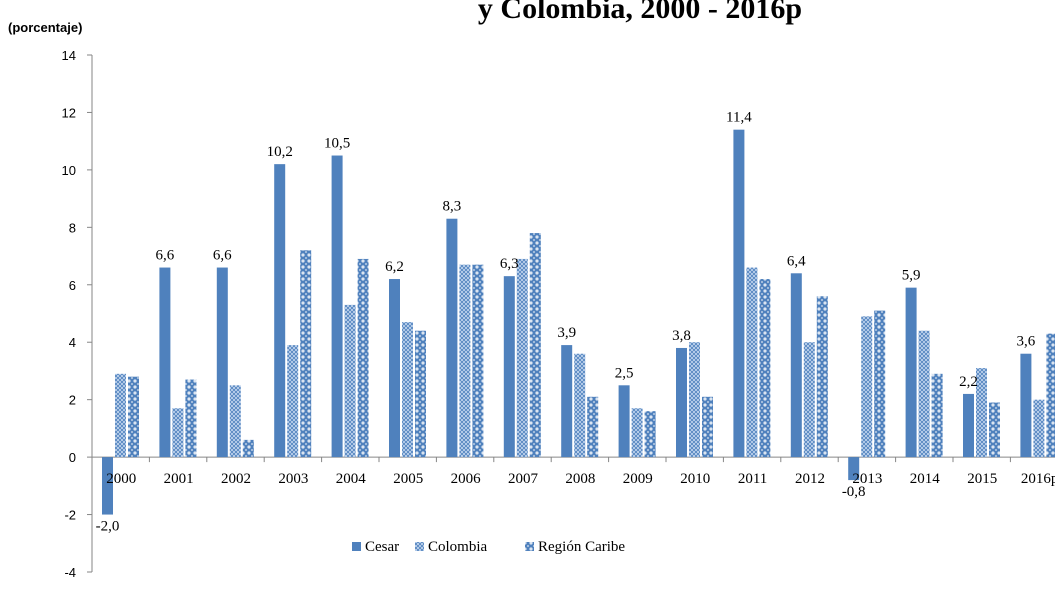 This screenshot has width=1055, height=589. Describe the element at coordinates (509, 264) in the screenshot. I see `data-label: 6,3` at that location.